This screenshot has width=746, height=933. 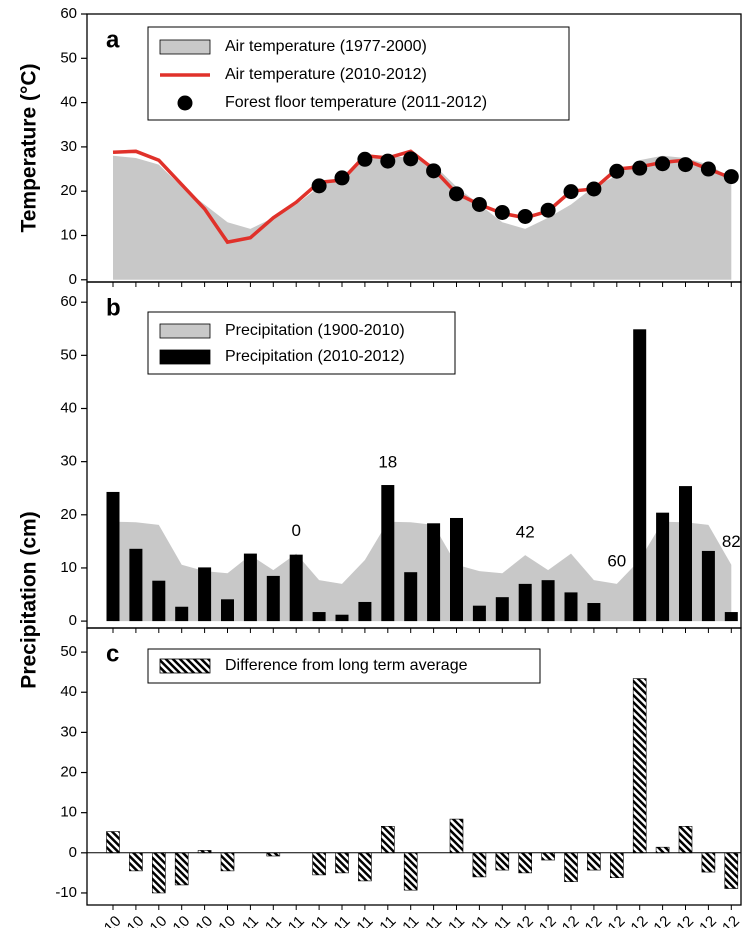 What do you see at coordinates (315, 356) in the screenshot?
I see `legend-label: Precipitation (2010-2012)` at bounding box center [315, 356].